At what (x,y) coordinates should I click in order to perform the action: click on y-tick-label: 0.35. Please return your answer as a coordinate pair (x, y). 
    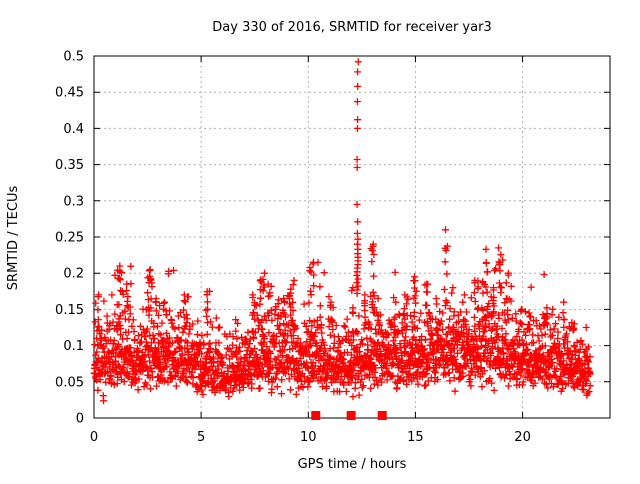
    Looking at the image, I should click on (69, 165).